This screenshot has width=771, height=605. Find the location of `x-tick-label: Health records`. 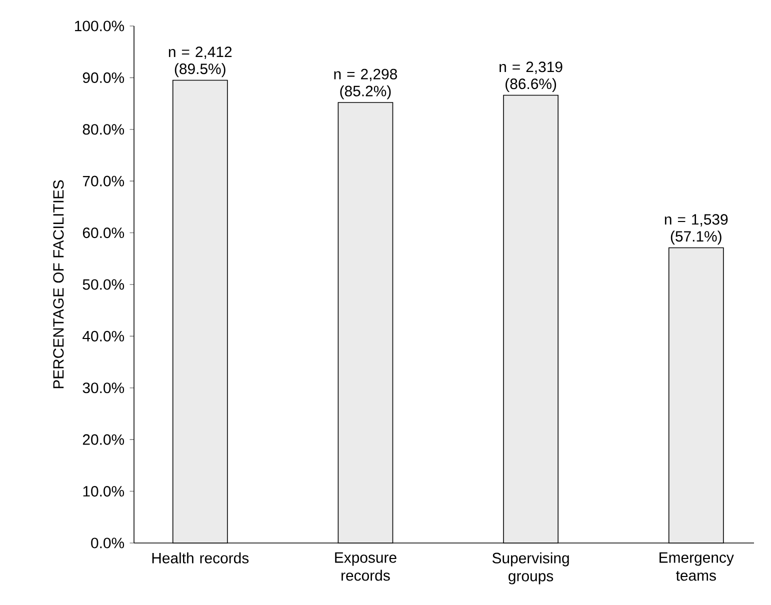

x-tick-label: Health records is located at coordinates (200, 558).